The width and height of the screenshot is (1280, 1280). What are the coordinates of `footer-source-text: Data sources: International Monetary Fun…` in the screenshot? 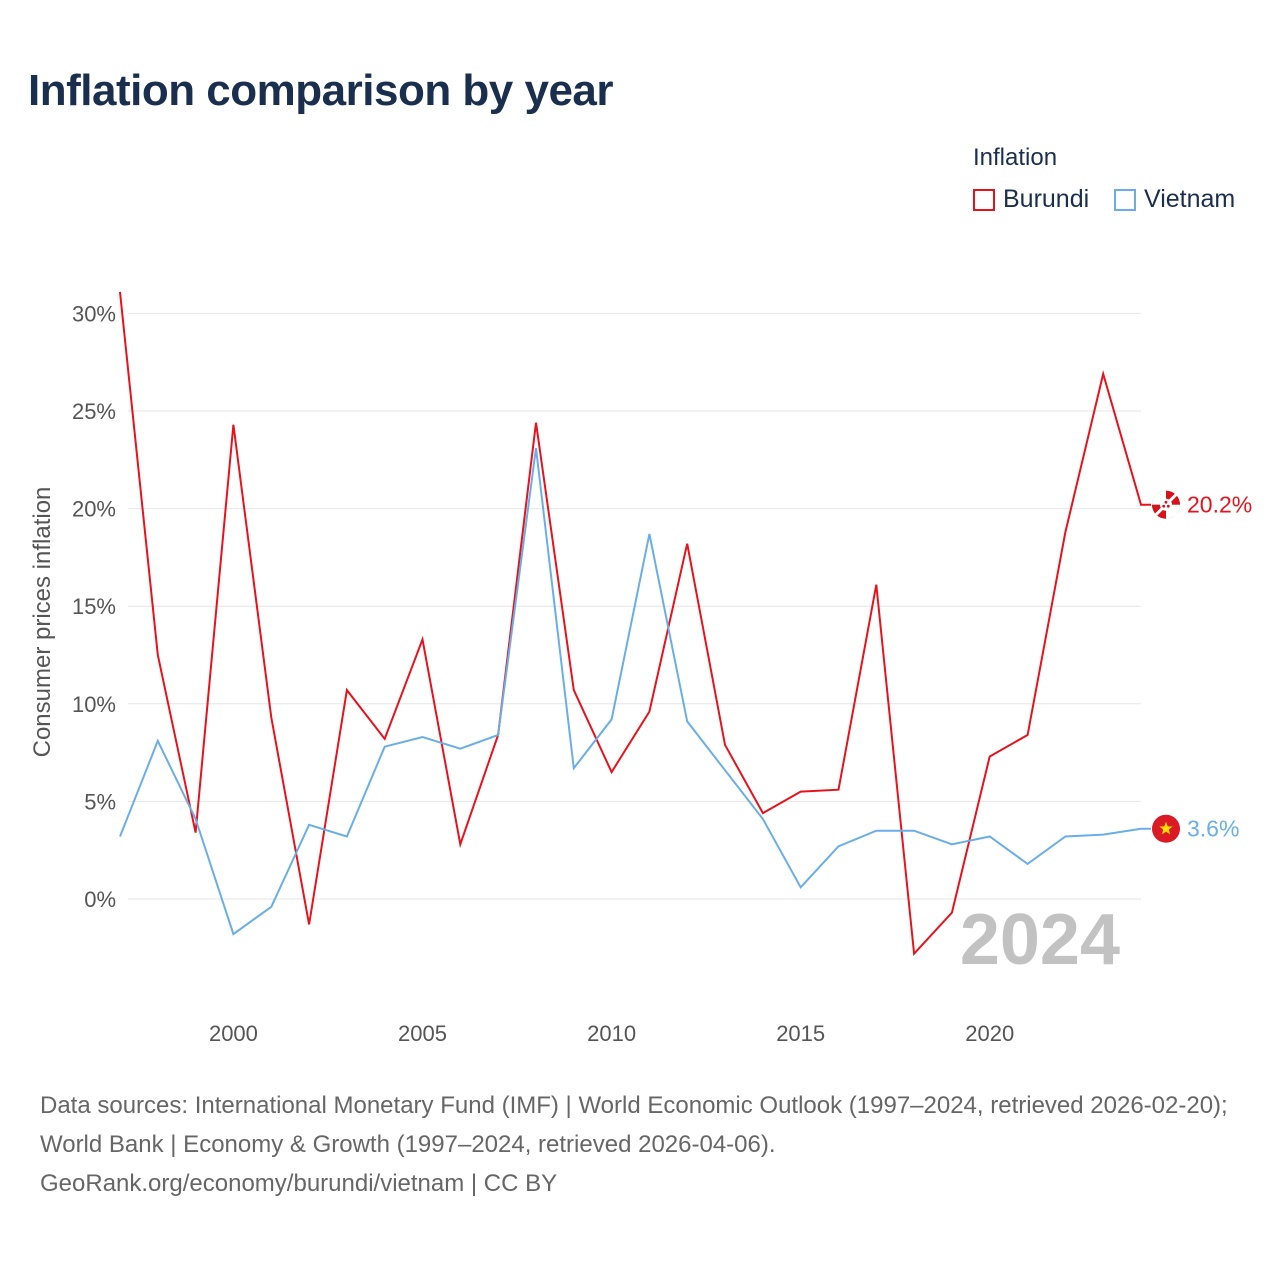 It's located at (634, 1125).